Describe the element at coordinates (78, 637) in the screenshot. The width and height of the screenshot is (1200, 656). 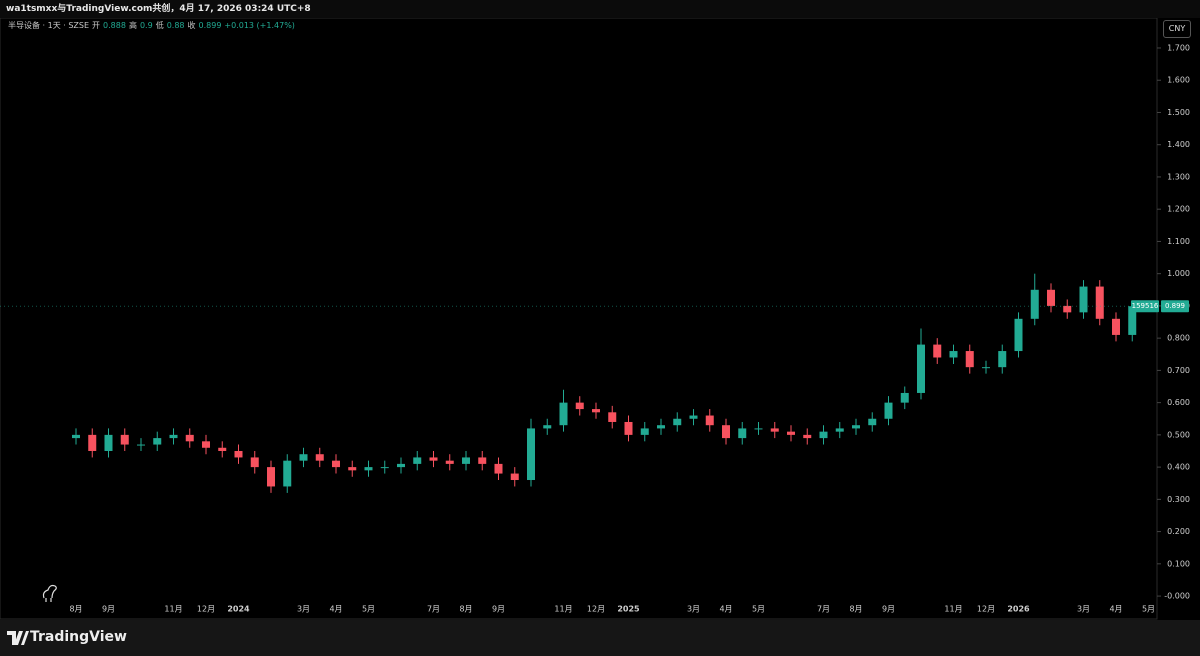
I see `brand: TradingView` at that location.